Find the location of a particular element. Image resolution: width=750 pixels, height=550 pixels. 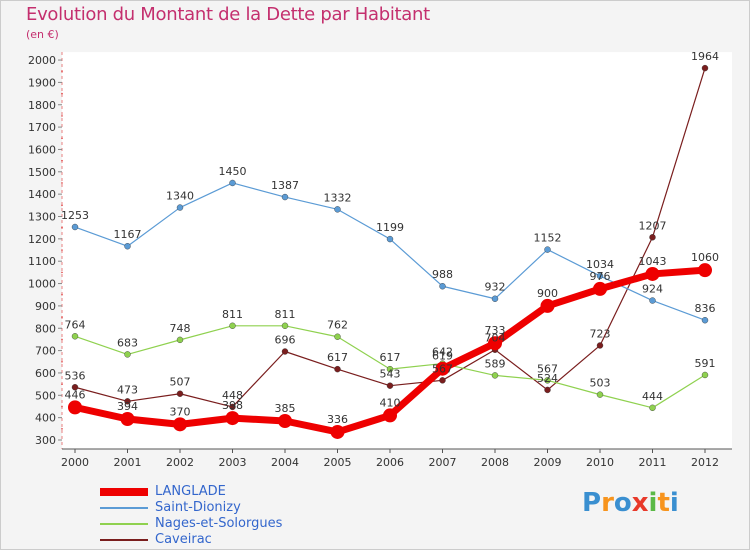

y-tick-label: 1100 is located at coordinates (42, 261).